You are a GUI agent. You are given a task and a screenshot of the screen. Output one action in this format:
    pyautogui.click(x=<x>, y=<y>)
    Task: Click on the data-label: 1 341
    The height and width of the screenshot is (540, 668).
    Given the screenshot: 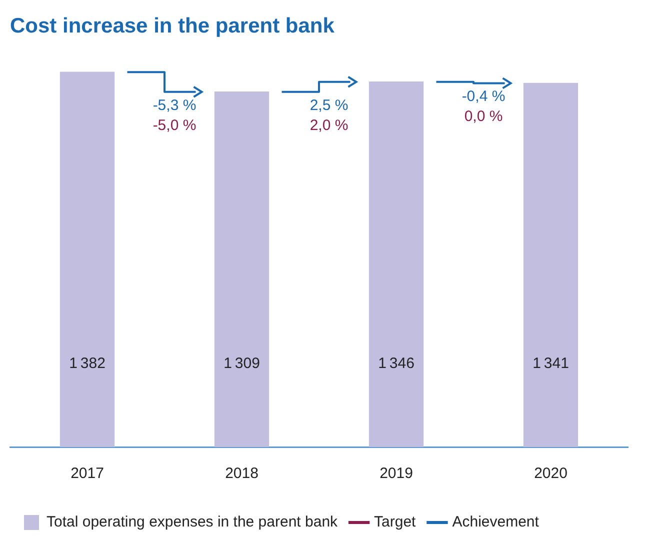 What is the action you would take?
    pyautogui.click(x=550, y=363)
    